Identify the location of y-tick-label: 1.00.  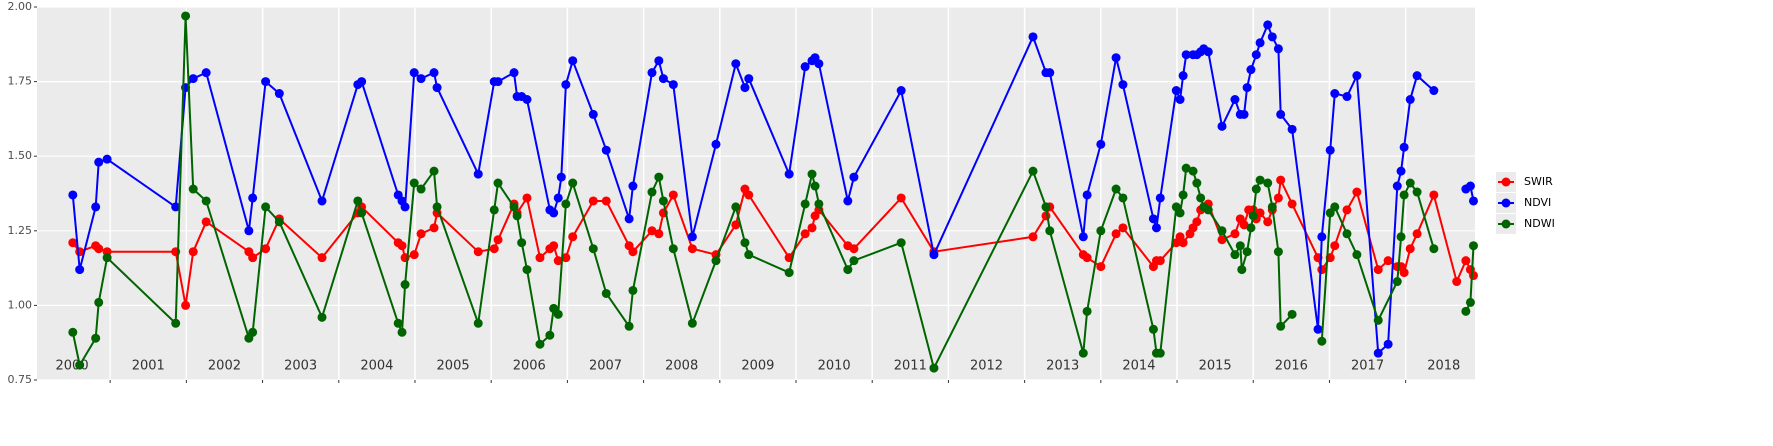
(20, 304).